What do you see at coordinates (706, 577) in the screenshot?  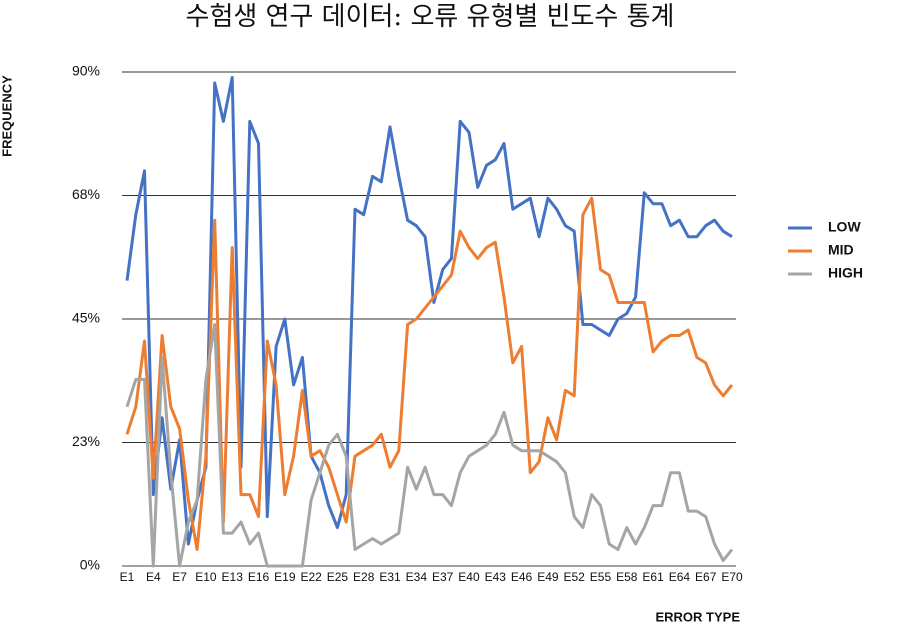 I see `x-tick-label: E67` at bounding box center [706, 577].